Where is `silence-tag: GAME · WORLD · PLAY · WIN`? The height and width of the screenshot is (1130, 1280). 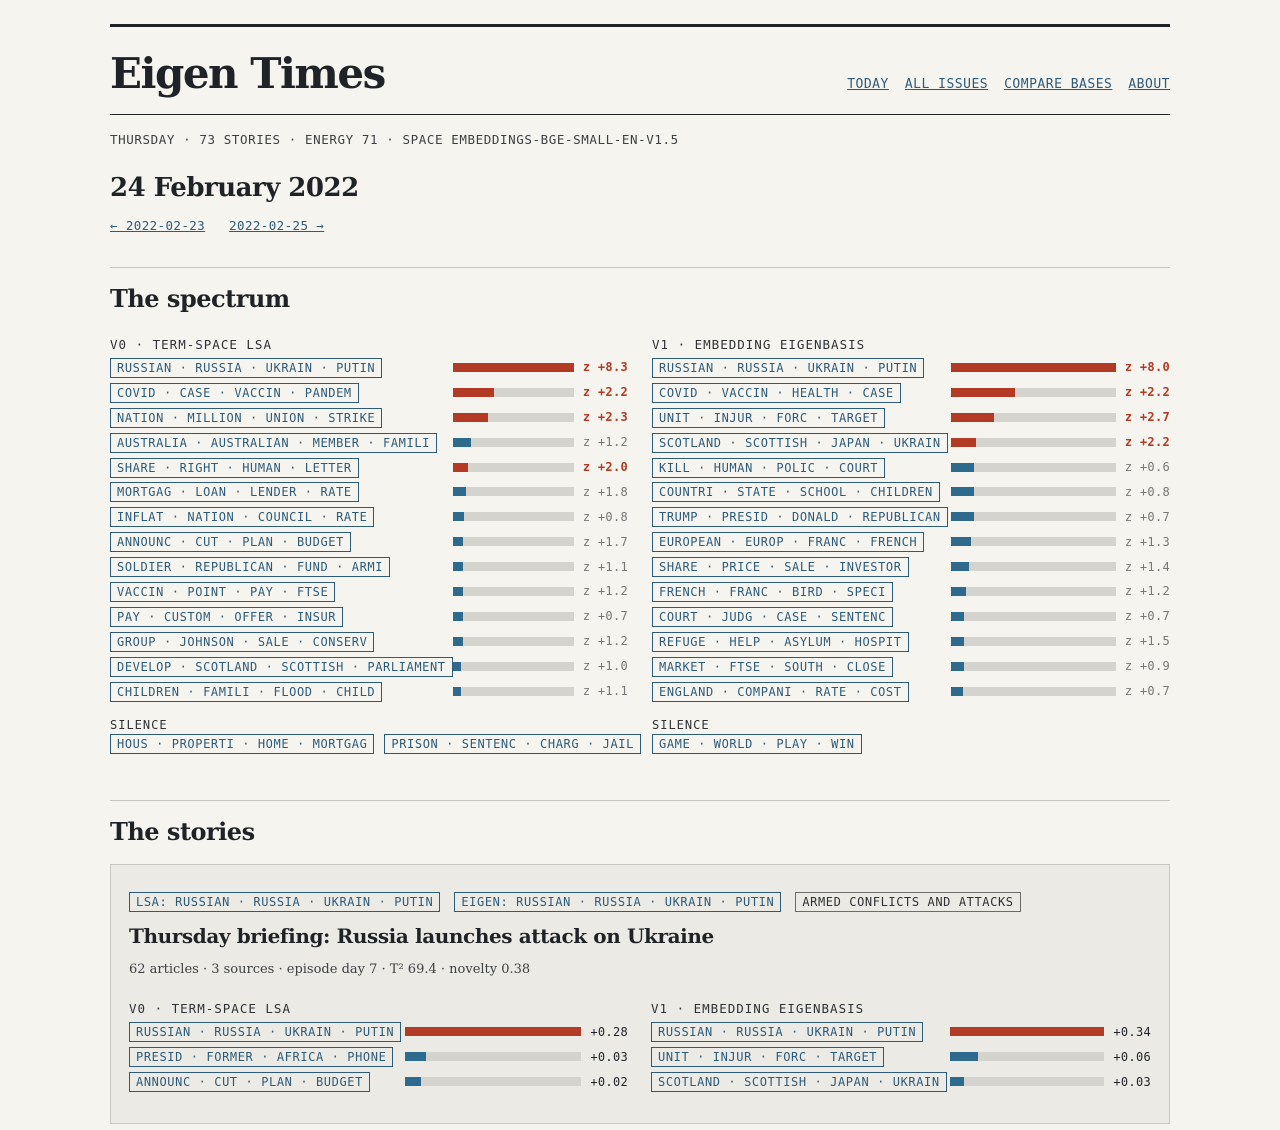
silence-tag: GAME · WORLD · PLAY · WIN is located at coordinates (757, 744).